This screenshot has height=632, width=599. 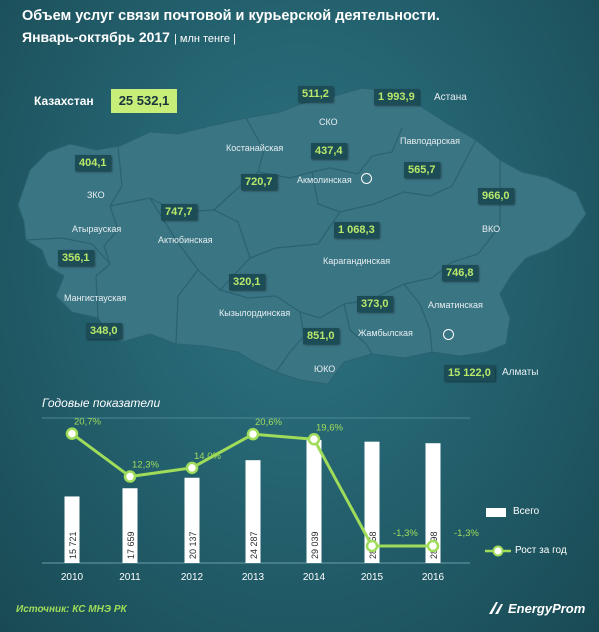 What do you see at coordinates (547, 608) in the screenshot?
I see `brand-name: EnergyProm` at bounding box center [547, 608].